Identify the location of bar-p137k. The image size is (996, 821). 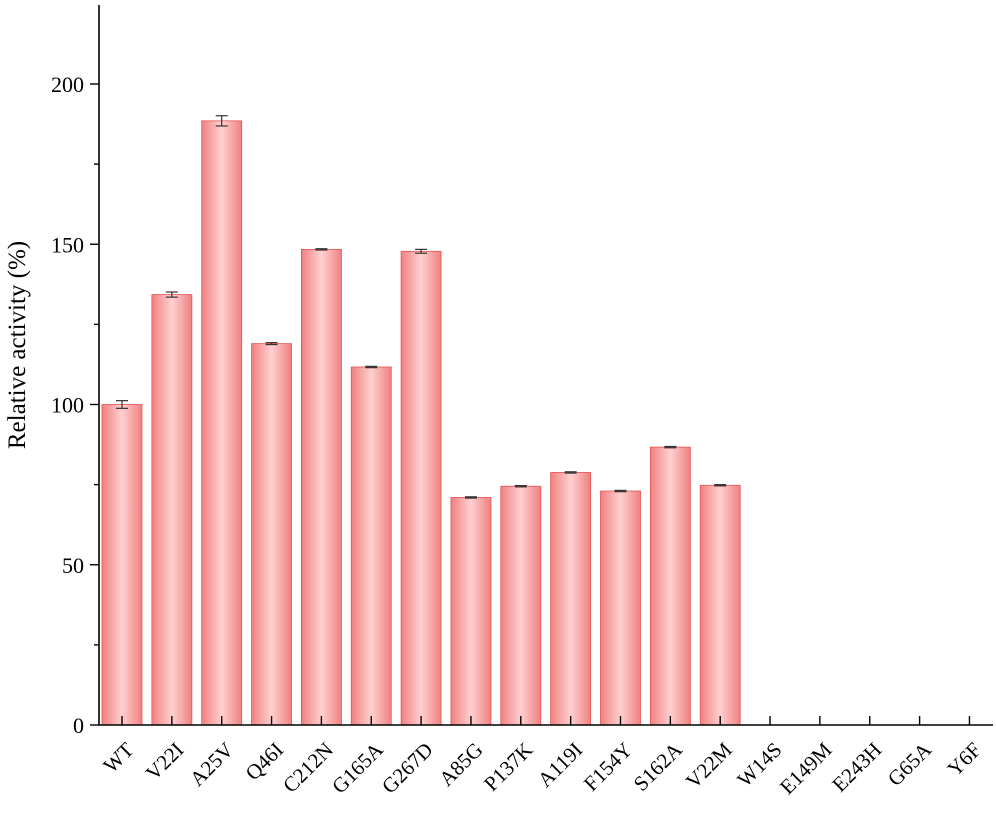
(521, 605).